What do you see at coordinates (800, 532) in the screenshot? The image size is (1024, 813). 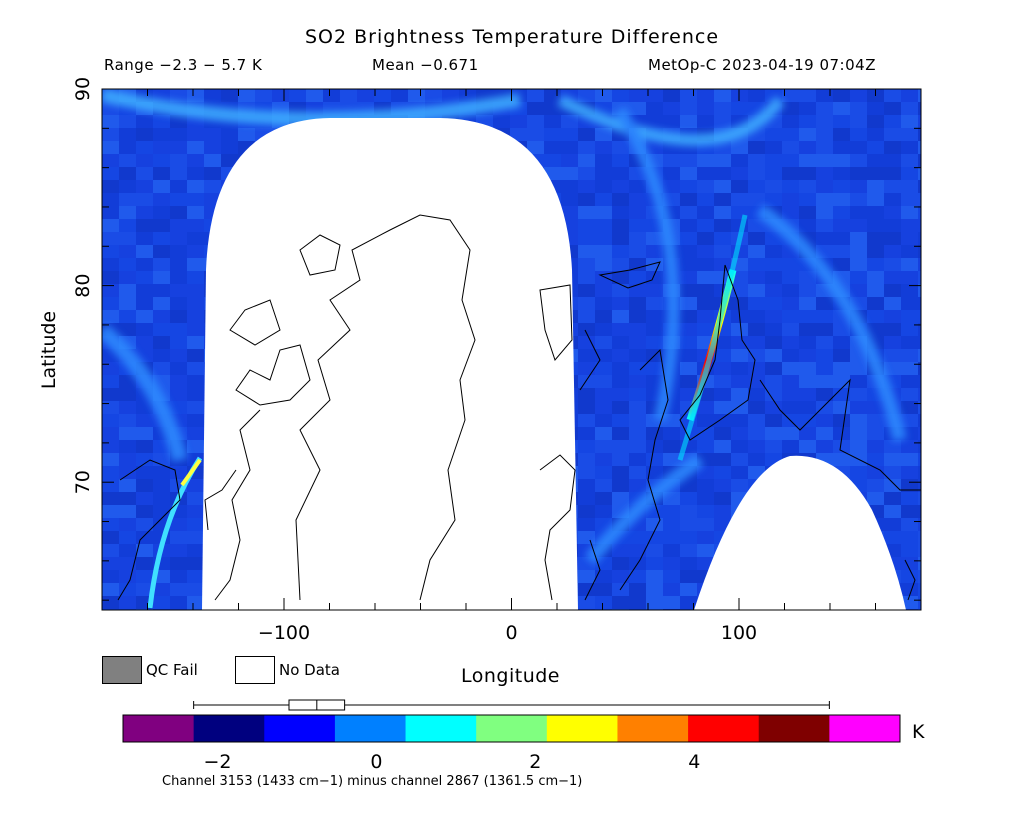 I see `no-data-region-east` at bounding box center [800, 532].